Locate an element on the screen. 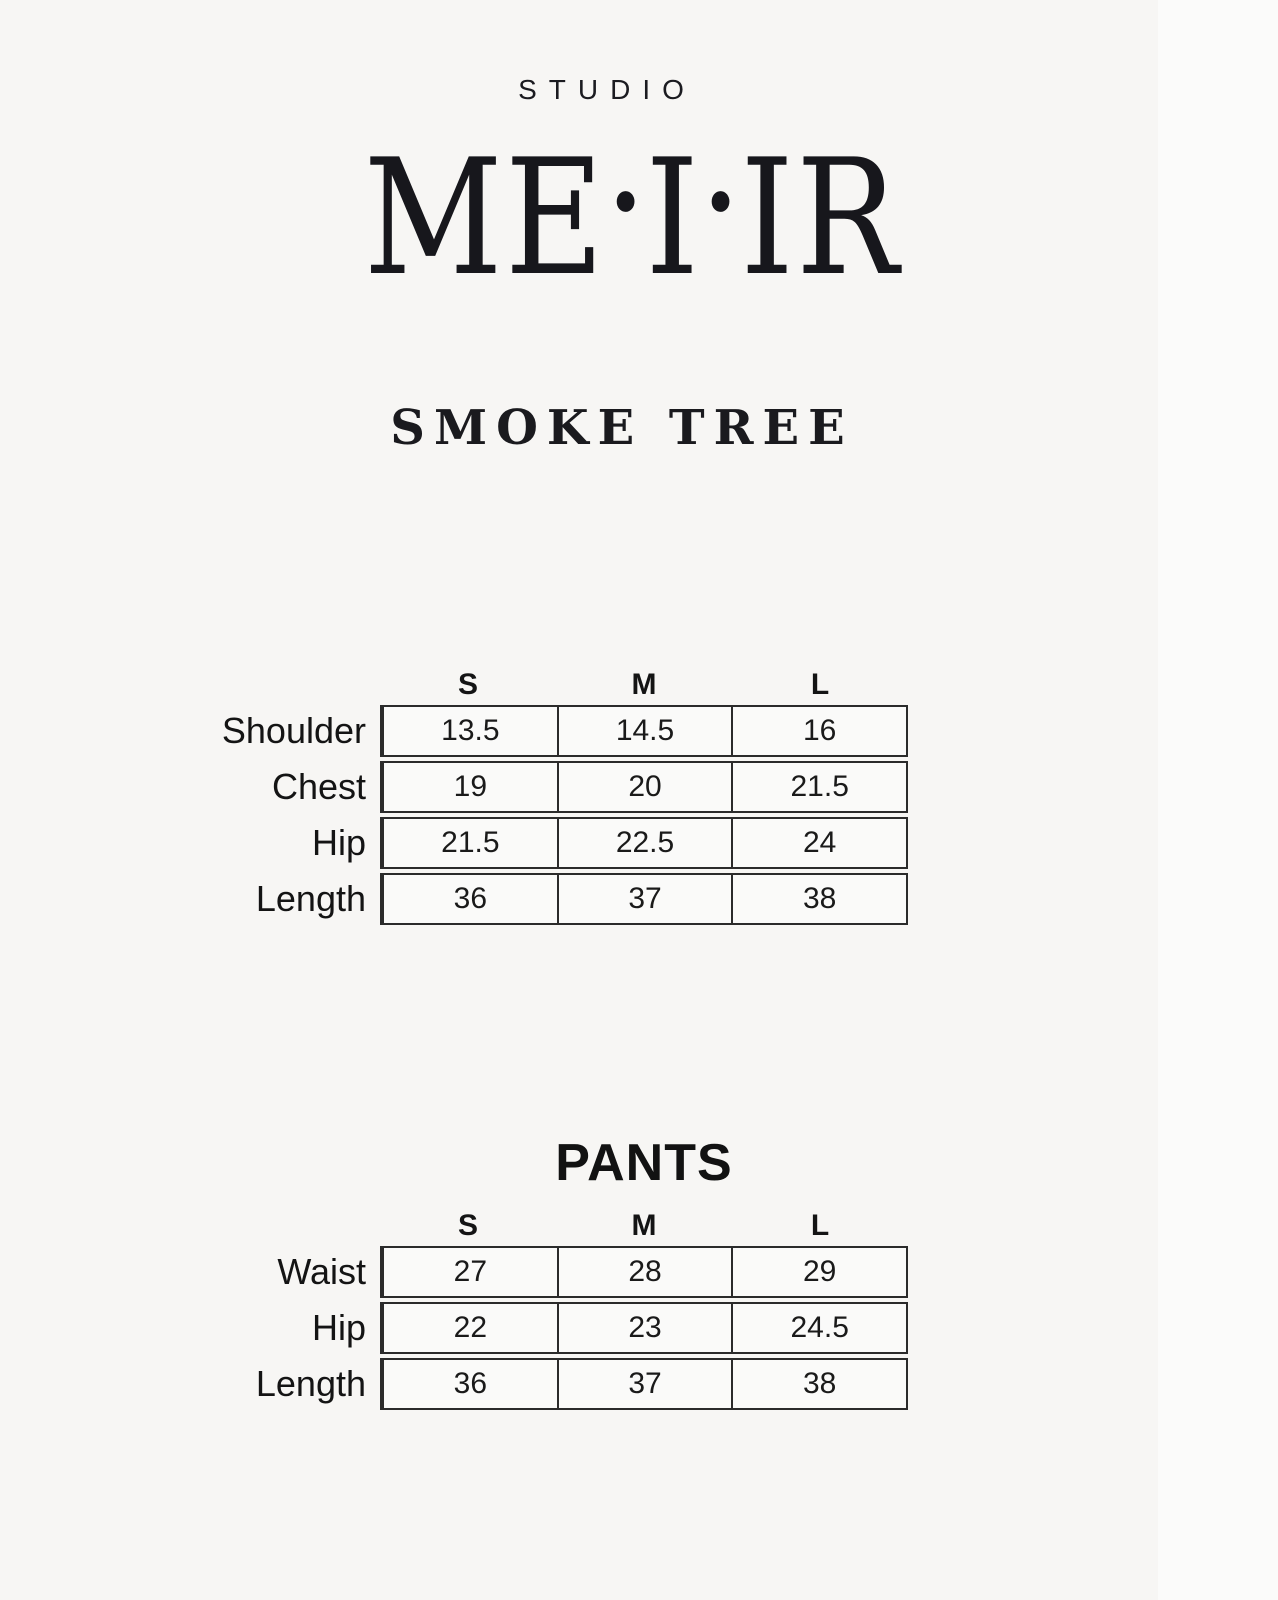 The width and height of the screenshot is (1278, 1600). size-value-cell: 29 is located at coordinates (818, 1272).